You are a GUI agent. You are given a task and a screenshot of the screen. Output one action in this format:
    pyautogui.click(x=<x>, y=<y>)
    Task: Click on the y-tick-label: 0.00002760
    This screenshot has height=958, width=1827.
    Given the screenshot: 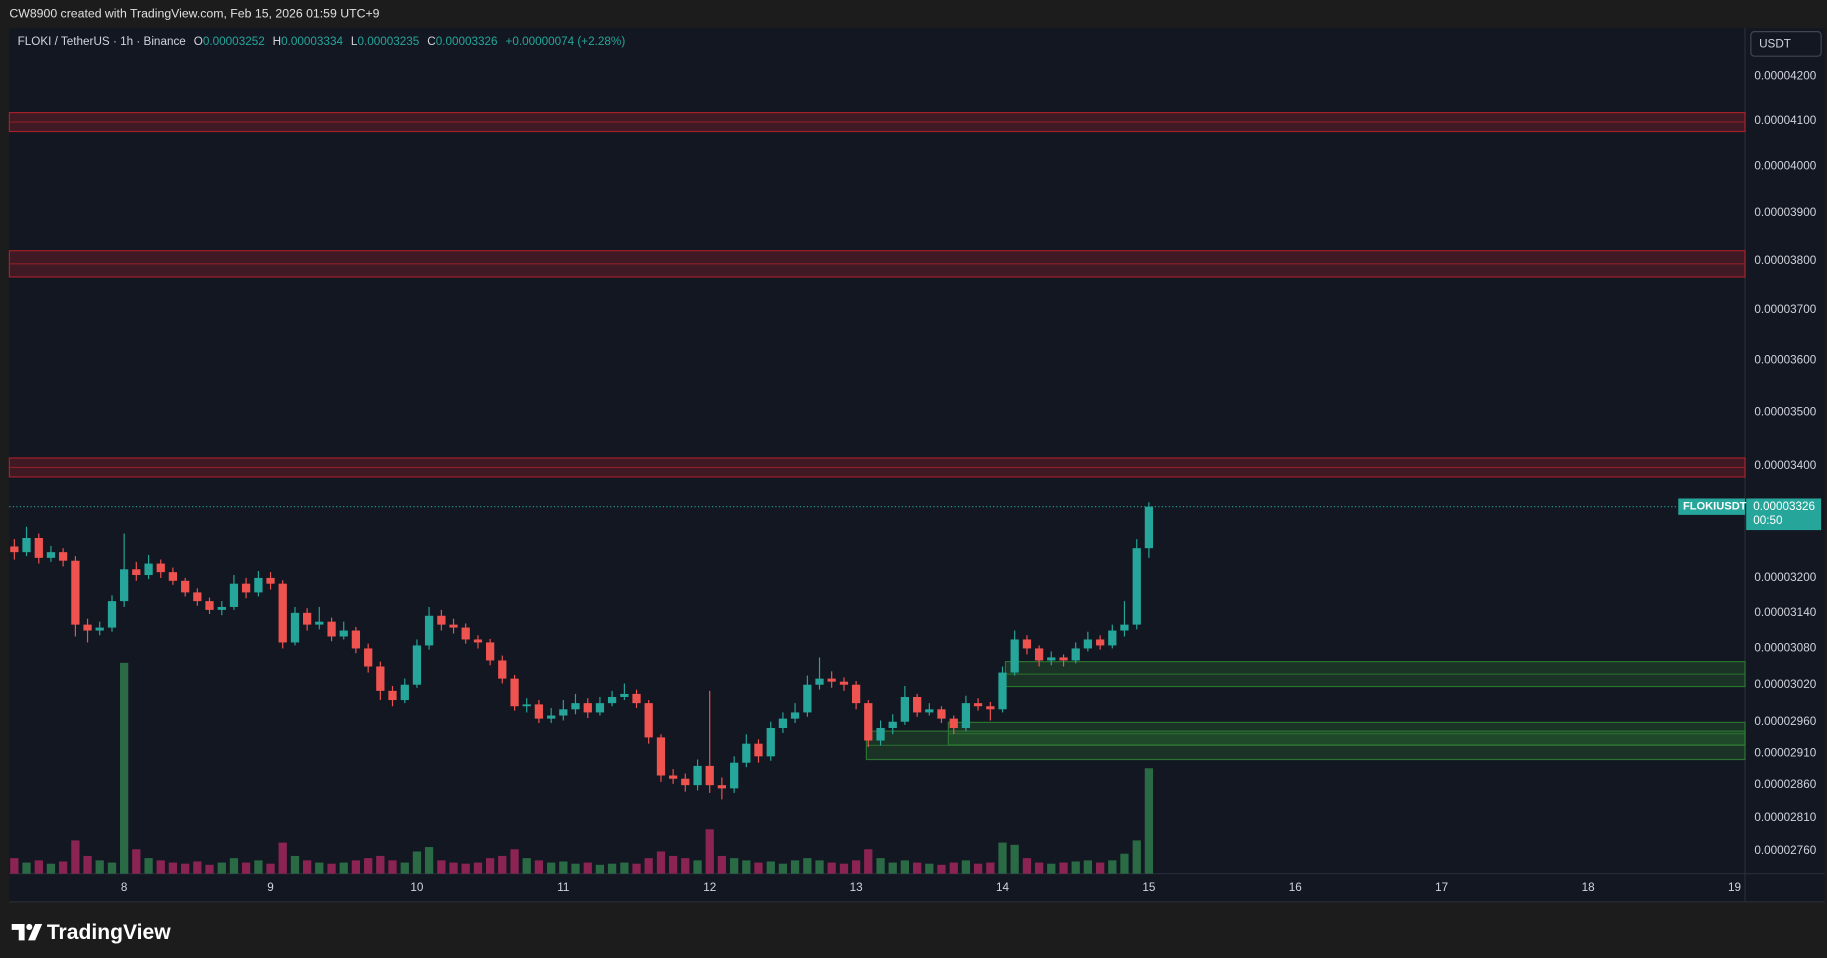 What is the action you would take?
    pyautogui.click(x=1785, y=850)
    